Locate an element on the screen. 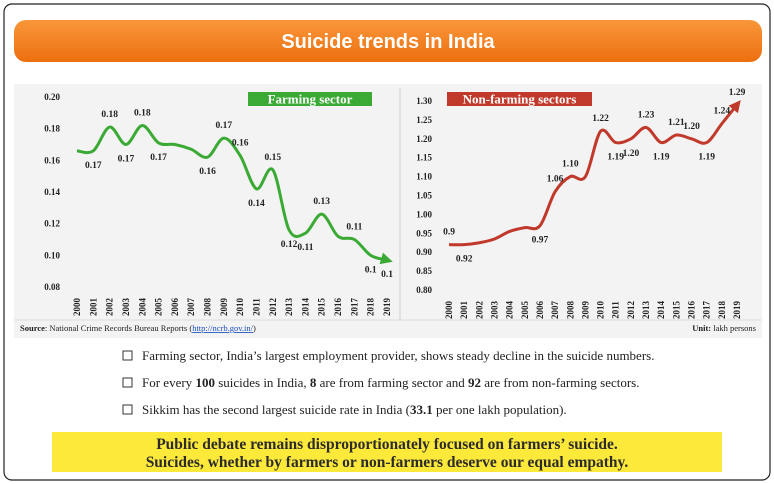 The image size is (774, 484). x-tick-label: 2005 is located at coordinates (525, 310).